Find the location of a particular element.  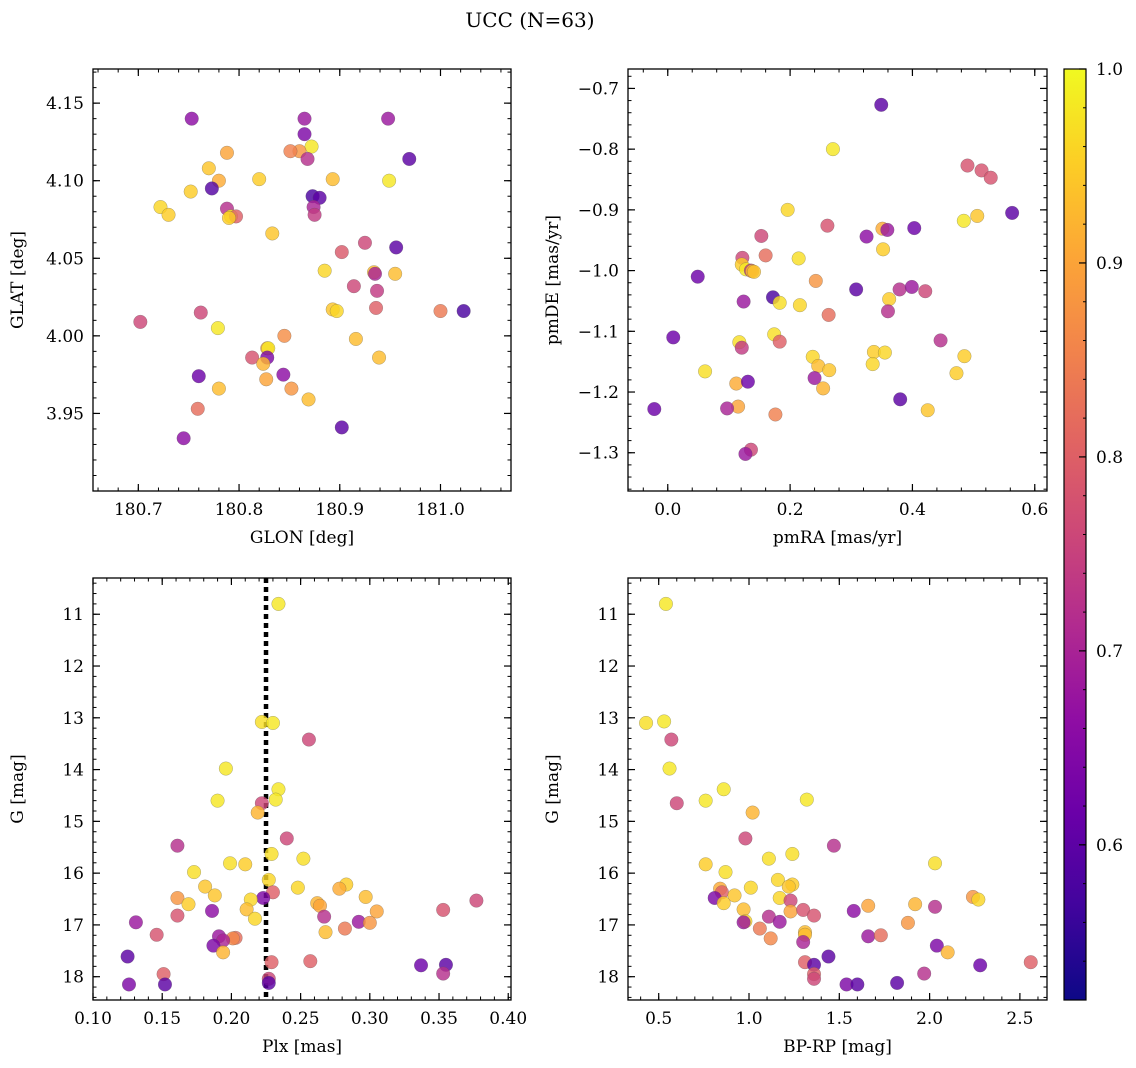

y-tick-label: −1.2 is located at coordinates (598, 393).